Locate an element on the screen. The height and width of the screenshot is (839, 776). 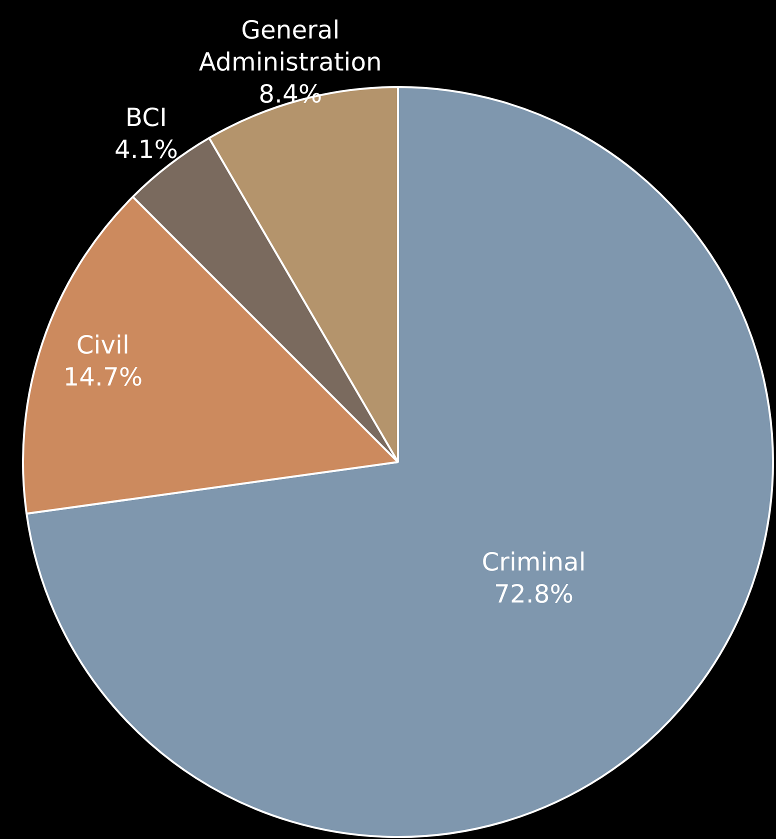
slice-label: General Administration is located at coordinates (290, 45).